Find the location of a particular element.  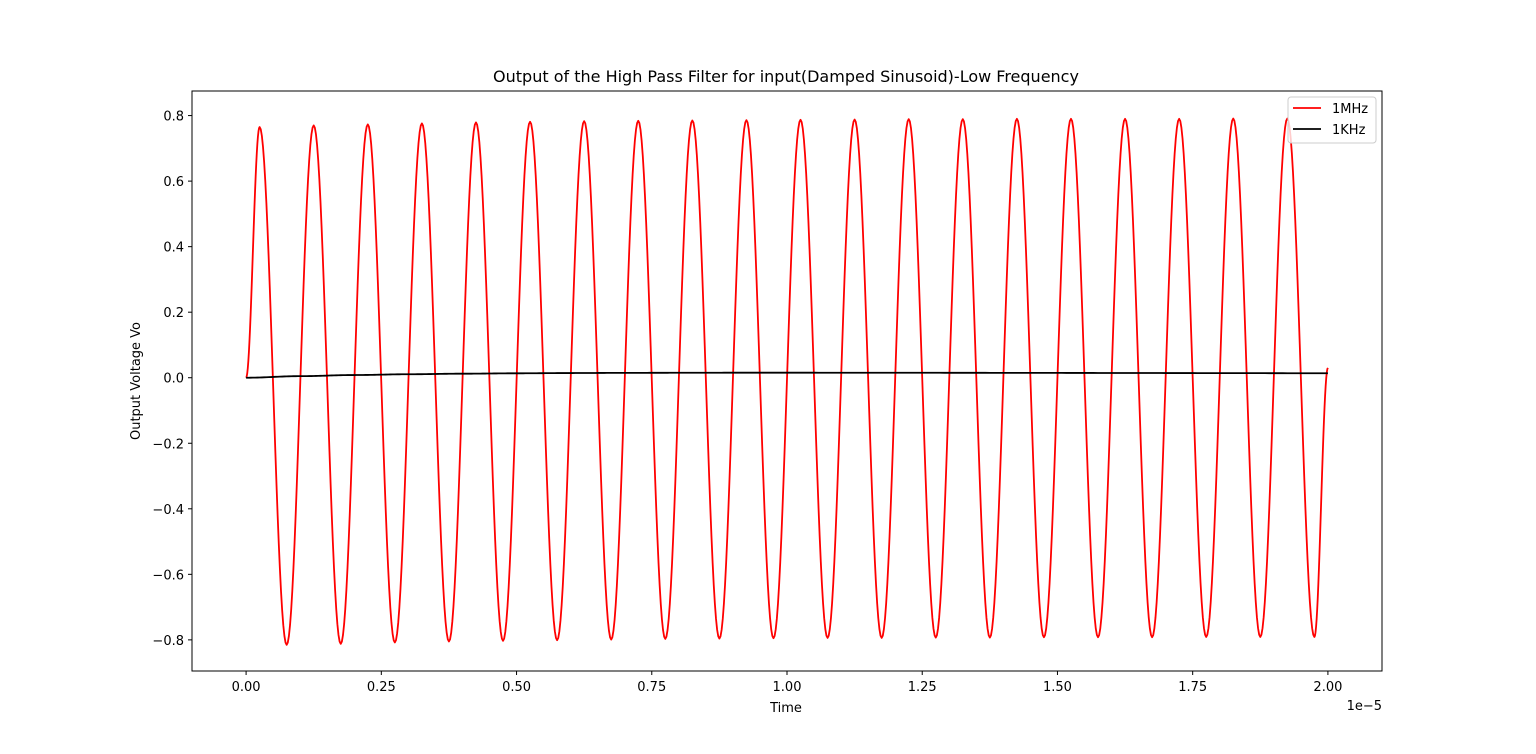

y-axis-label: Output Voltage Vo is located at coordinates (136, 381).